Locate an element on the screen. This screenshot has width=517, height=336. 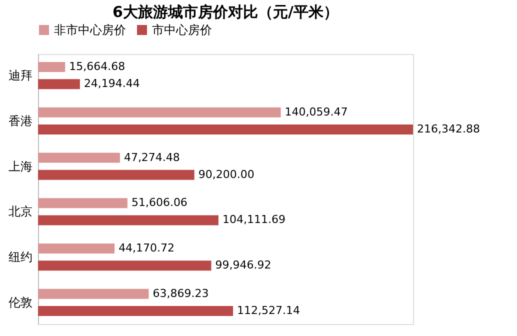
data-label: 44,170.72 is located at coordinates (146, 248).